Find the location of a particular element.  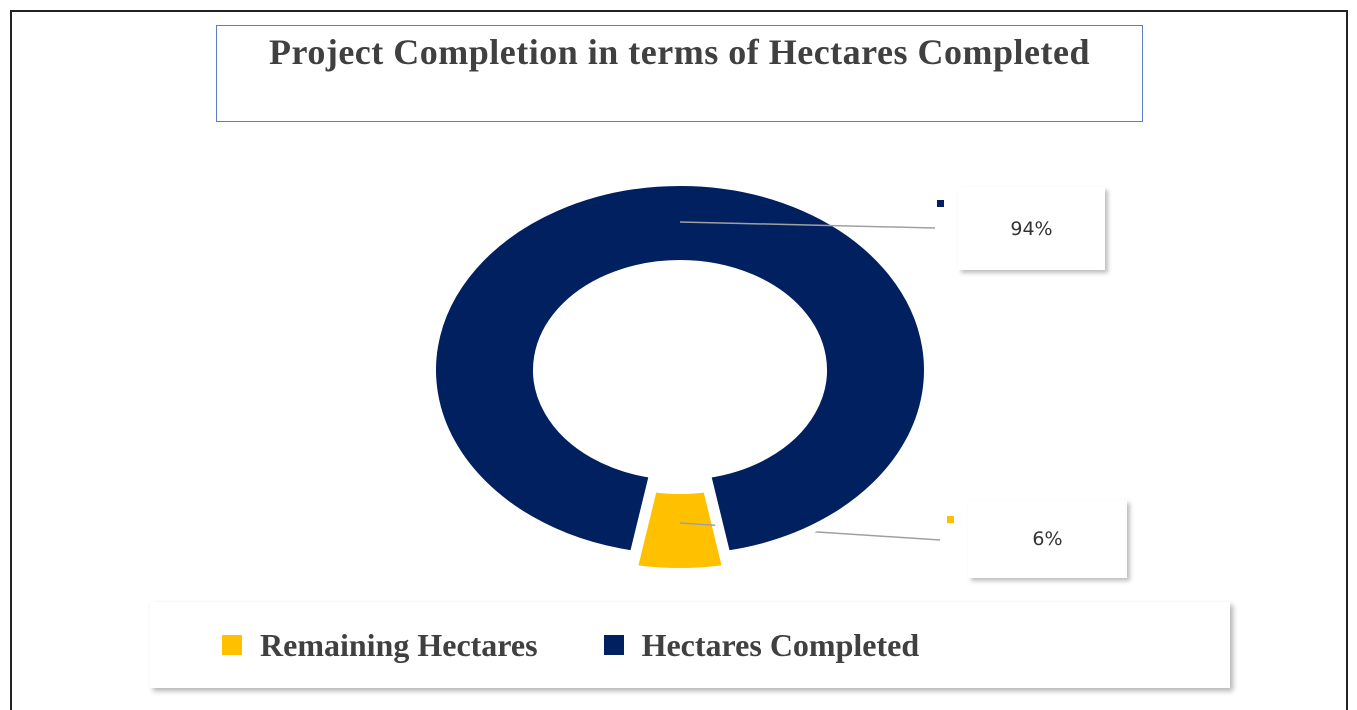

data-label: 6% is located at coordinates (1047, 539).